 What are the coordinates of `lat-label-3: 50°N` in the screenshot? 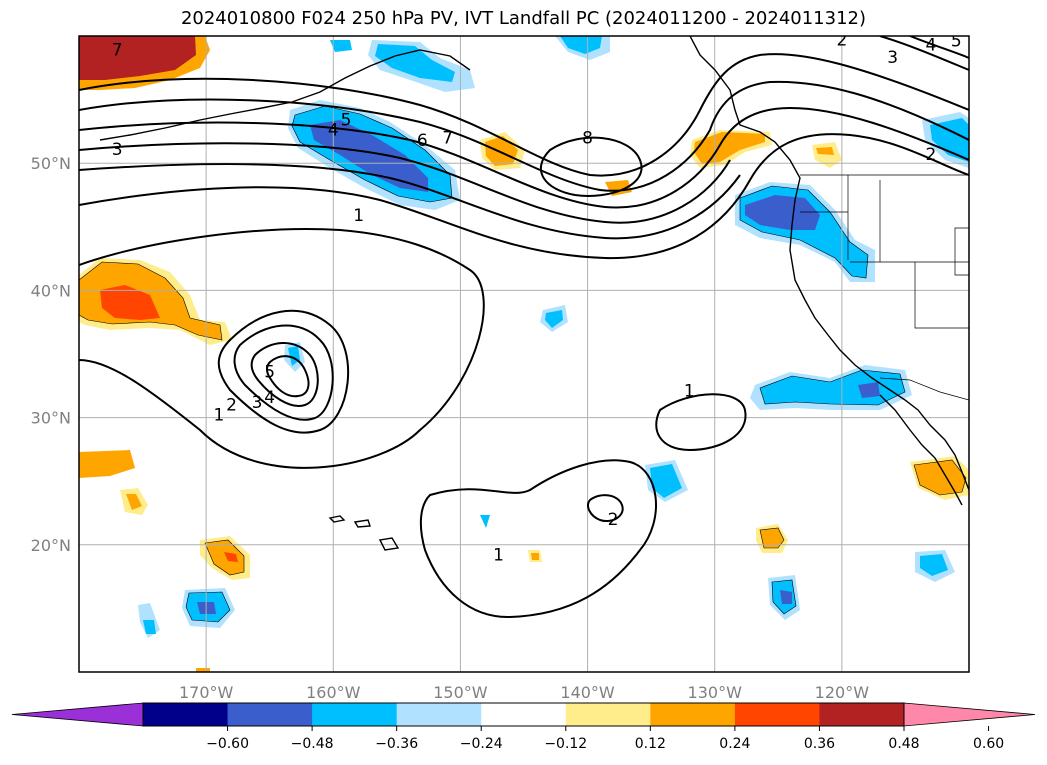 It's located at (51, 163).